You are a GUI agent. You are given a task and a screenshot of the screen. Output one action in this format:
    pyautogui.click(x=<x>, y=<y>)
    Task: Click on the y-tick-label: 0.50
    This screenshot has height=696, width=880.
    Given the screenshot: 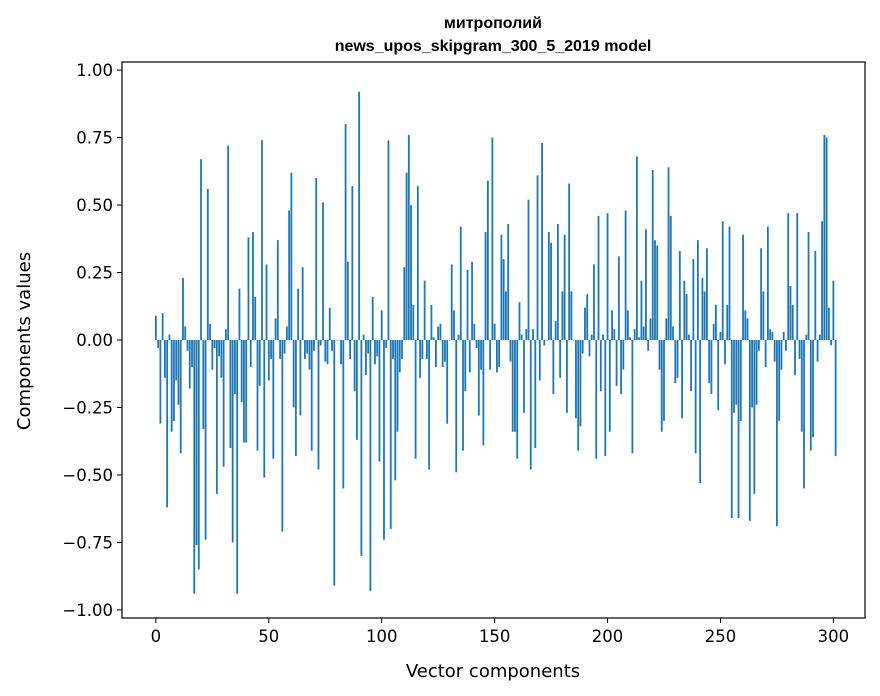 What is the action you would take?
    pyautogui.click(x=94, y=205)
    